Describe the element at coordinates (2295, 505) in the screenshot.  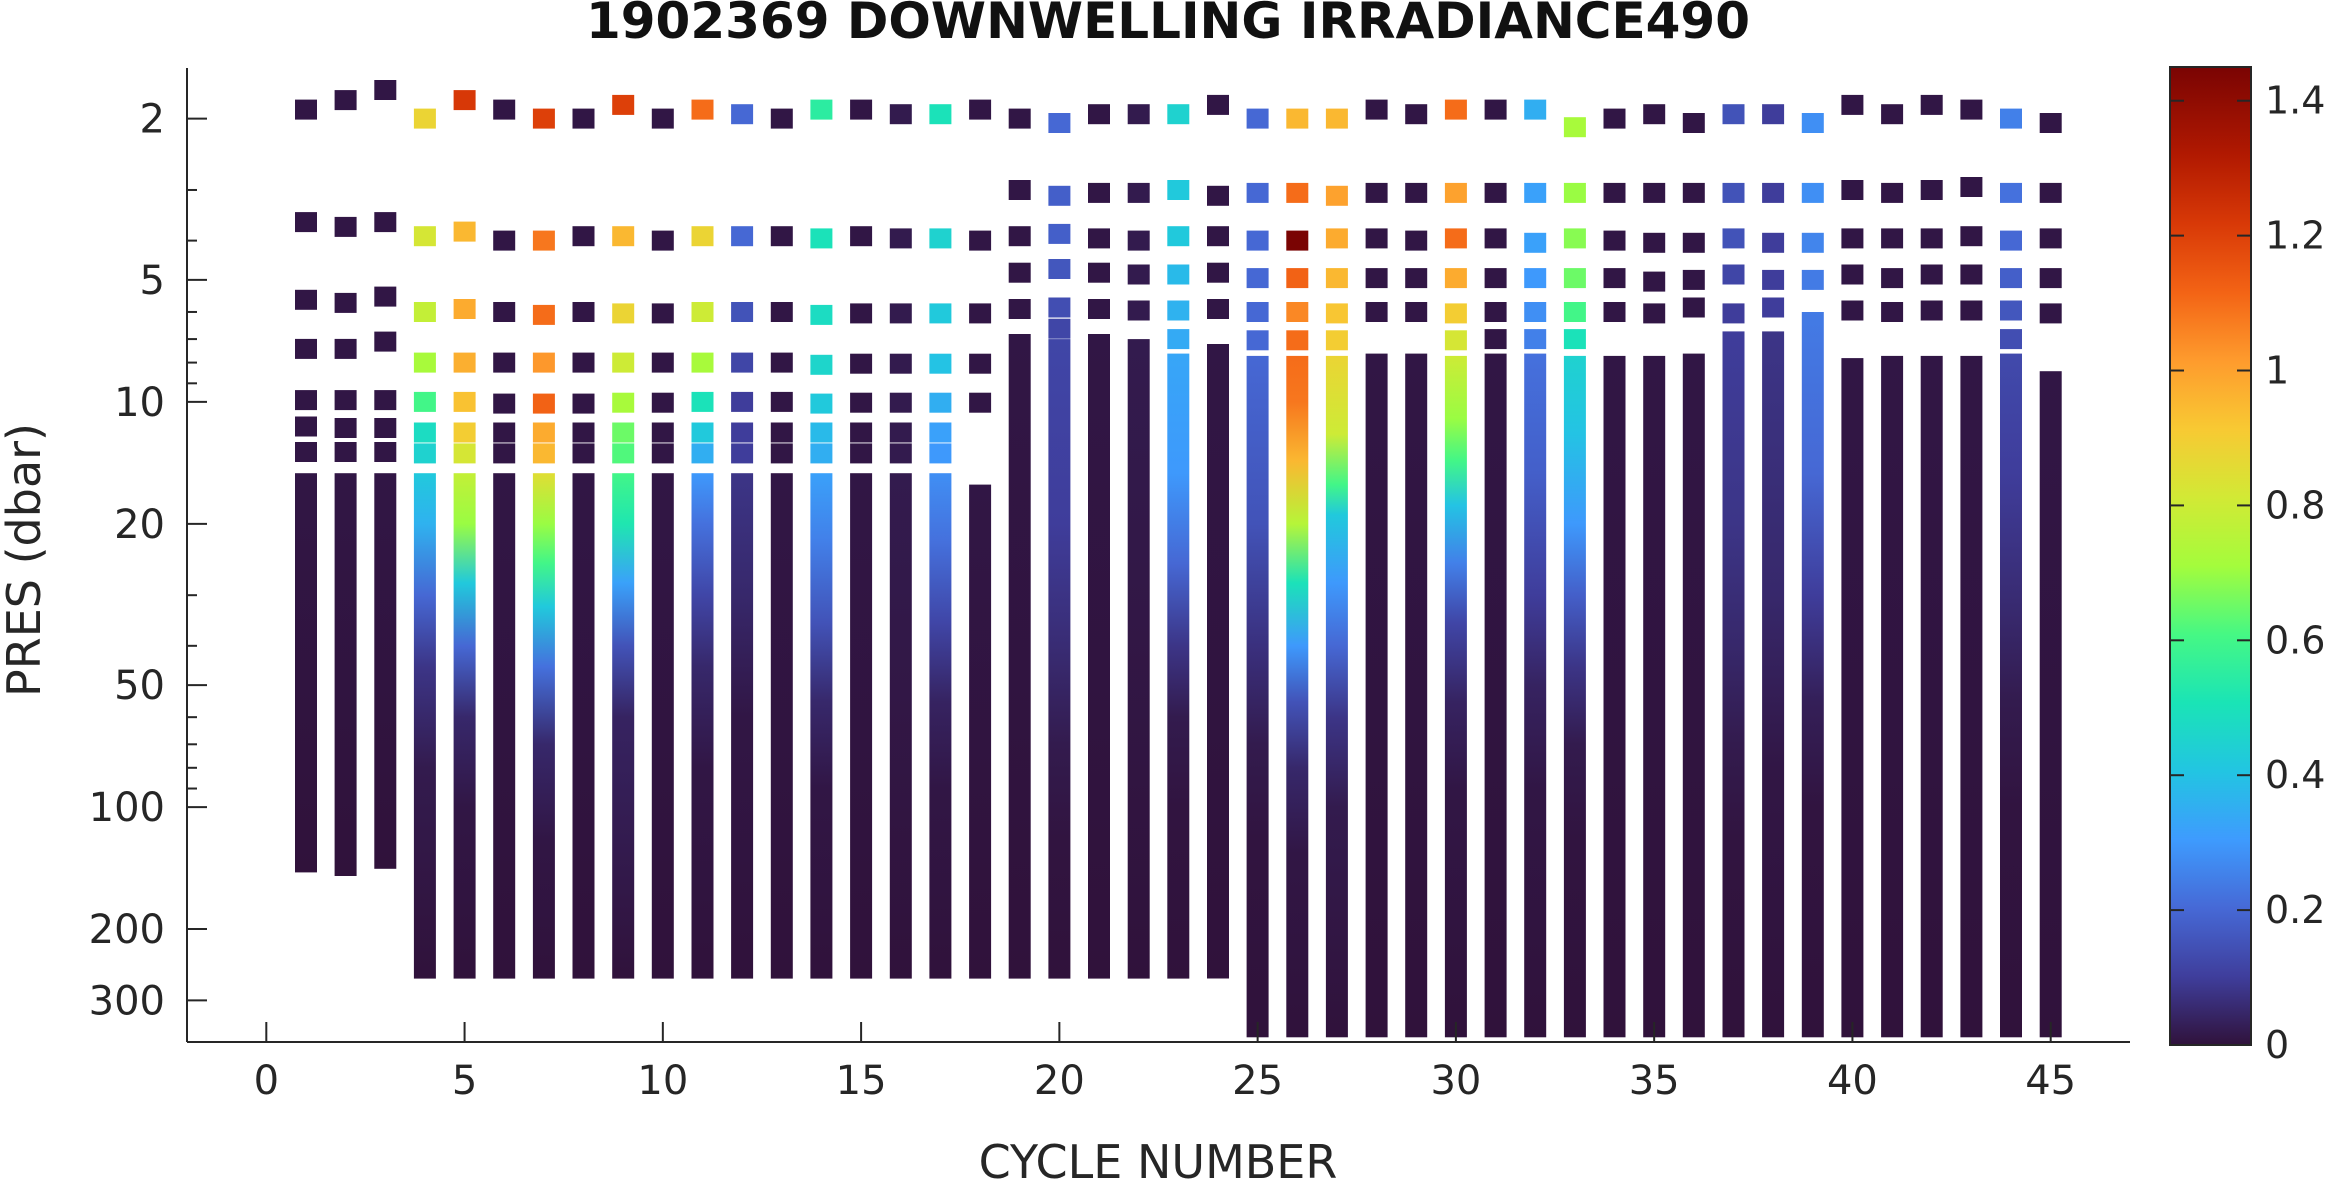
I see `colorbar-tick-label: 0.8` at that location.